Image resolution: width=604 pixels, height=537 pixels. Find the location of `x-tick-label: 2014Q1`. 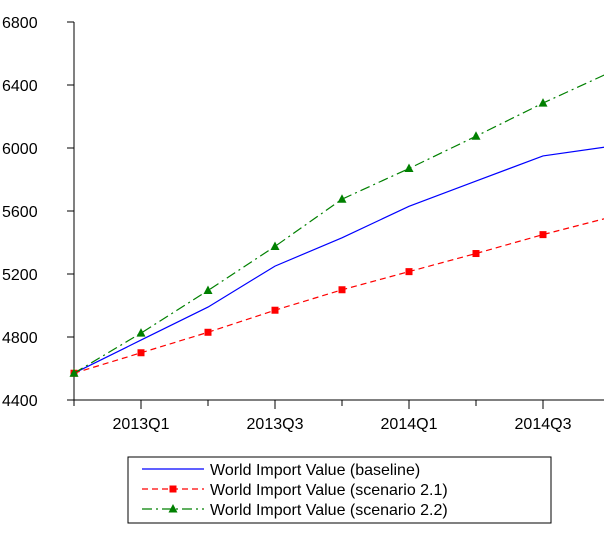

x-tick-label: 2014Q1 is located at coordinates (409, 424).